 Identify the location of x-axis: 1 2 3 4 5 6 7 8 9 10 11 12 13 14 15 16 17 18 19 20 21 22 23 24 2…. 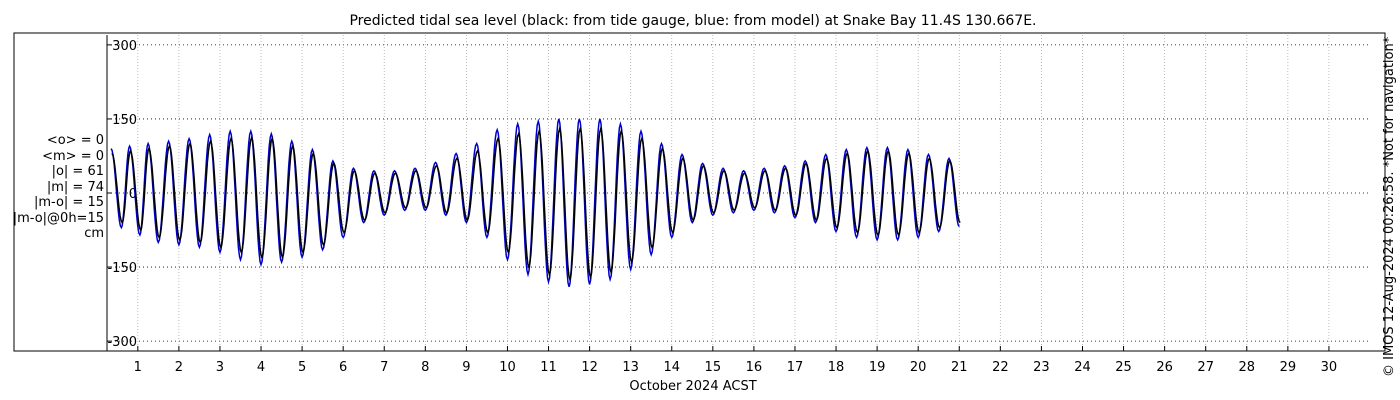
(736, 360).